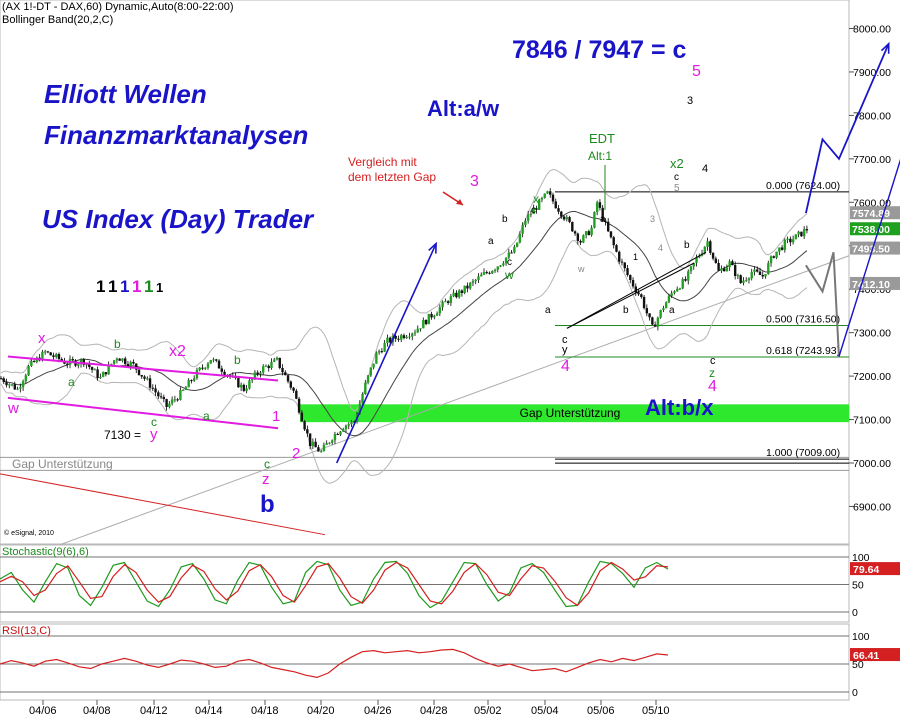 This screenshot has height=719, width=900. What do you see at coordinates (803, 319) in the screenshot?
I see `fib-label: 0.500 (7316.50)` at bounding box center [803, 319].